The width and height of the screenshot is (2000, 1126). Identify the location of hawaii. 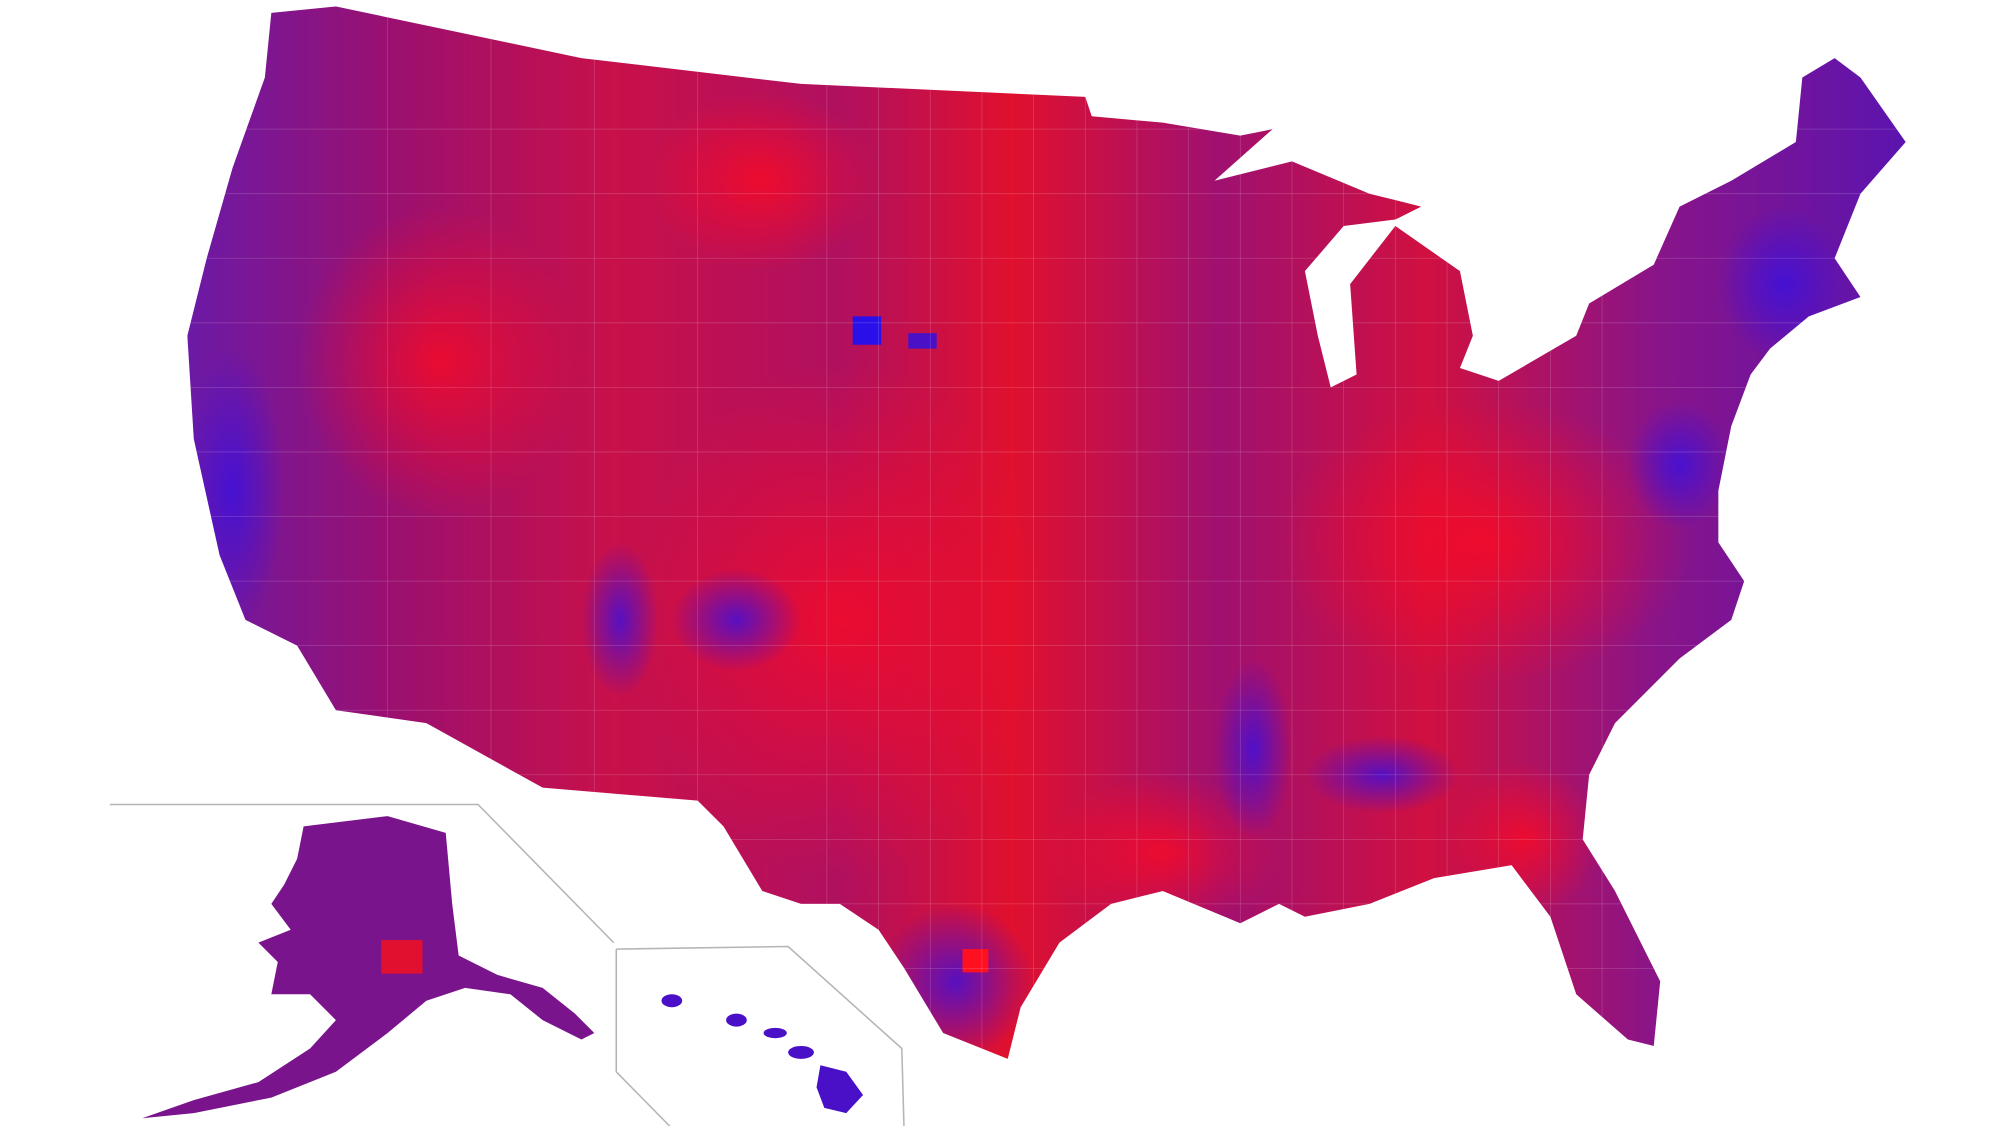
(762, 1054).